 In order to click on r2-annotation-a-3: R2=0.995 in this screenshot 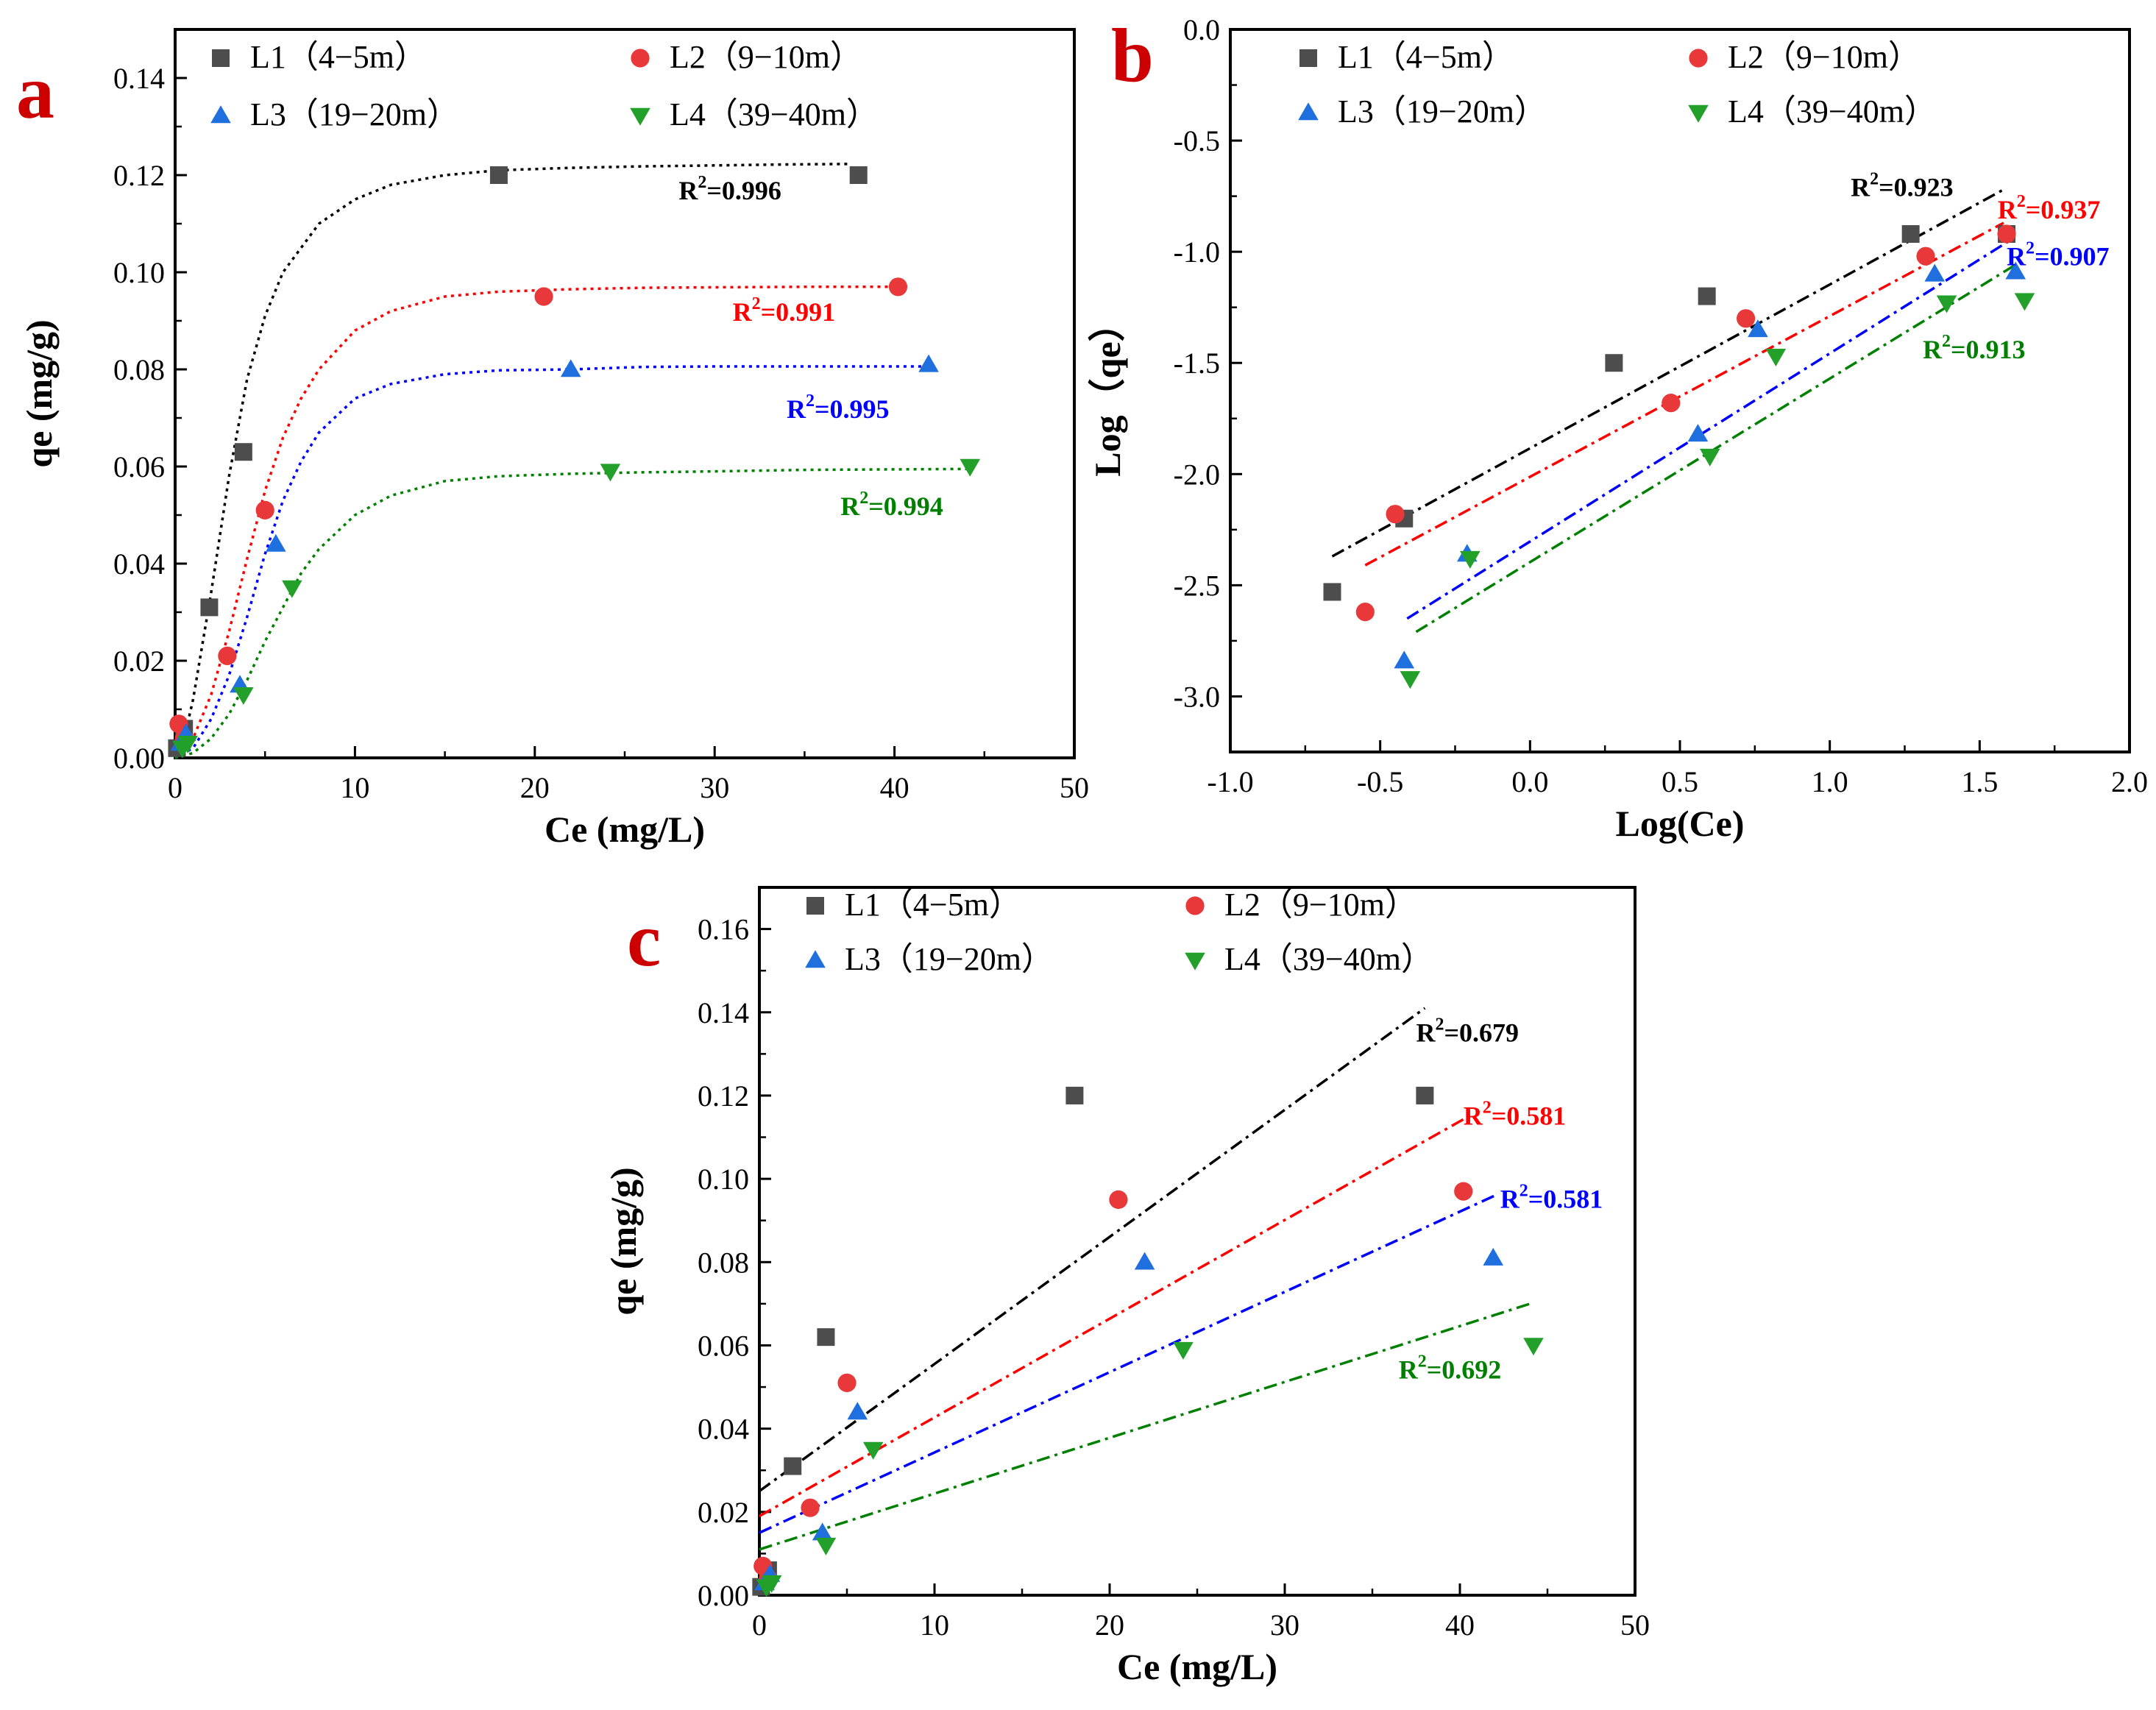, I will do `click(838, 407)`.